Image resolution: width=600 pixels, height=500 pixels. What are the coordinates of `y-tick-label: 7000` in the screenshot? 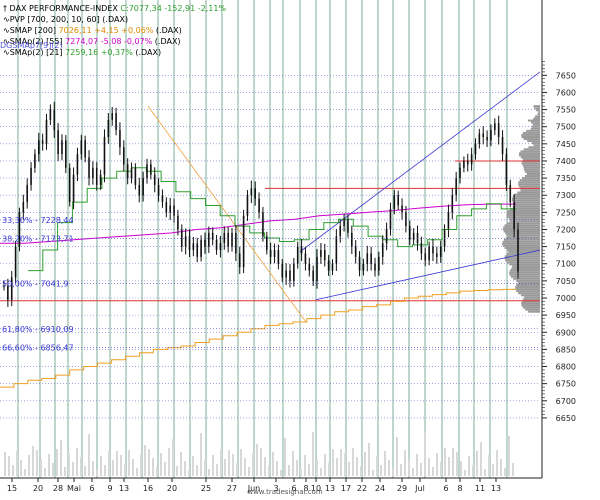 It's located at (566, 298).